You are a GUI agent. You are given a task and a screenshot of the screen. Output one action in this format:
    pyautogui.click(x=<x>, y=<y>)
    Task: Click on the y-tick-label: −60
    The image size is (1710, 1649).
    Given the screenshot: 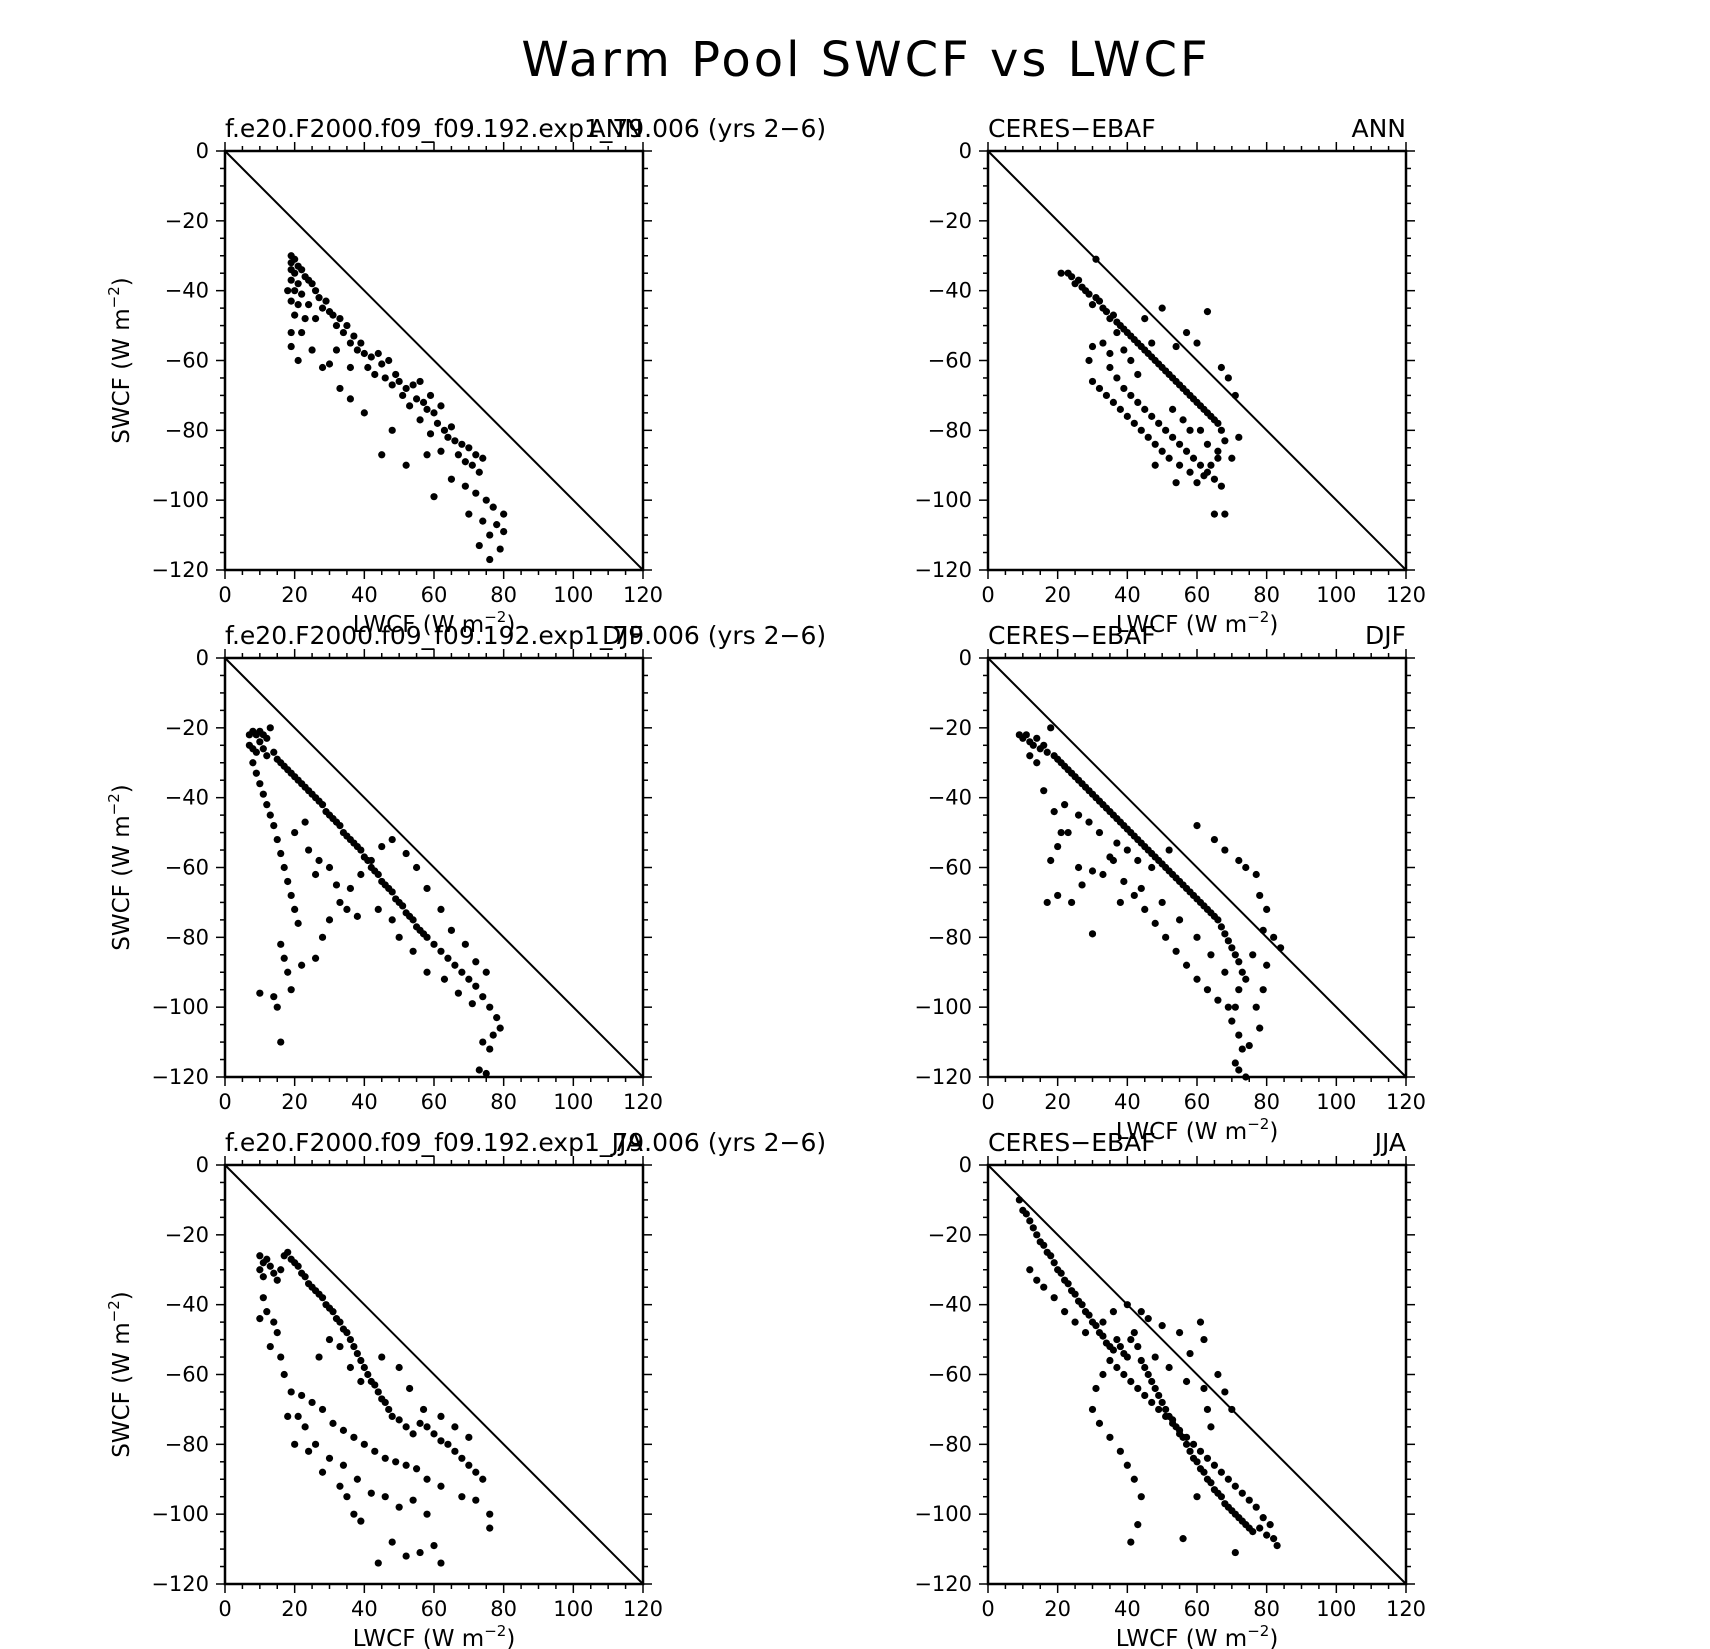 What is the action you would take?
    pyautogui.click(x=950, y=868)
    